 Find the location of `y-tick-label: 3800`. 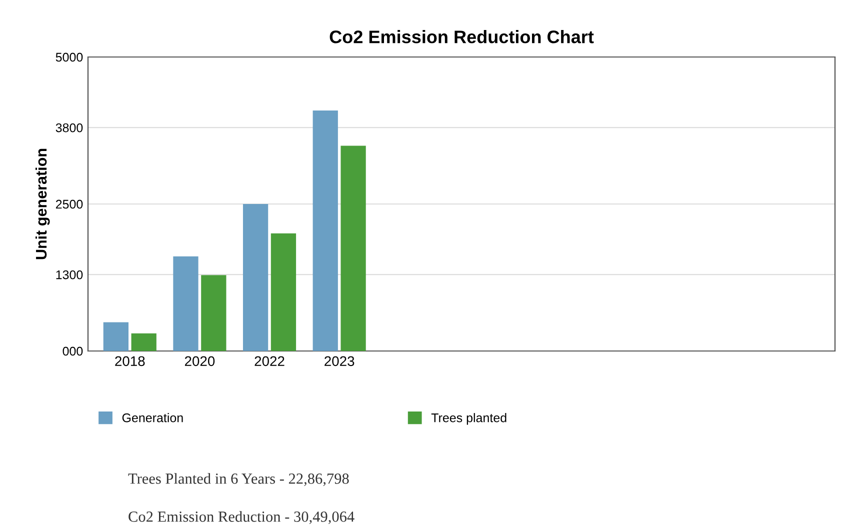

y-tick-label: 3800 is located at coordinates (69, 127).